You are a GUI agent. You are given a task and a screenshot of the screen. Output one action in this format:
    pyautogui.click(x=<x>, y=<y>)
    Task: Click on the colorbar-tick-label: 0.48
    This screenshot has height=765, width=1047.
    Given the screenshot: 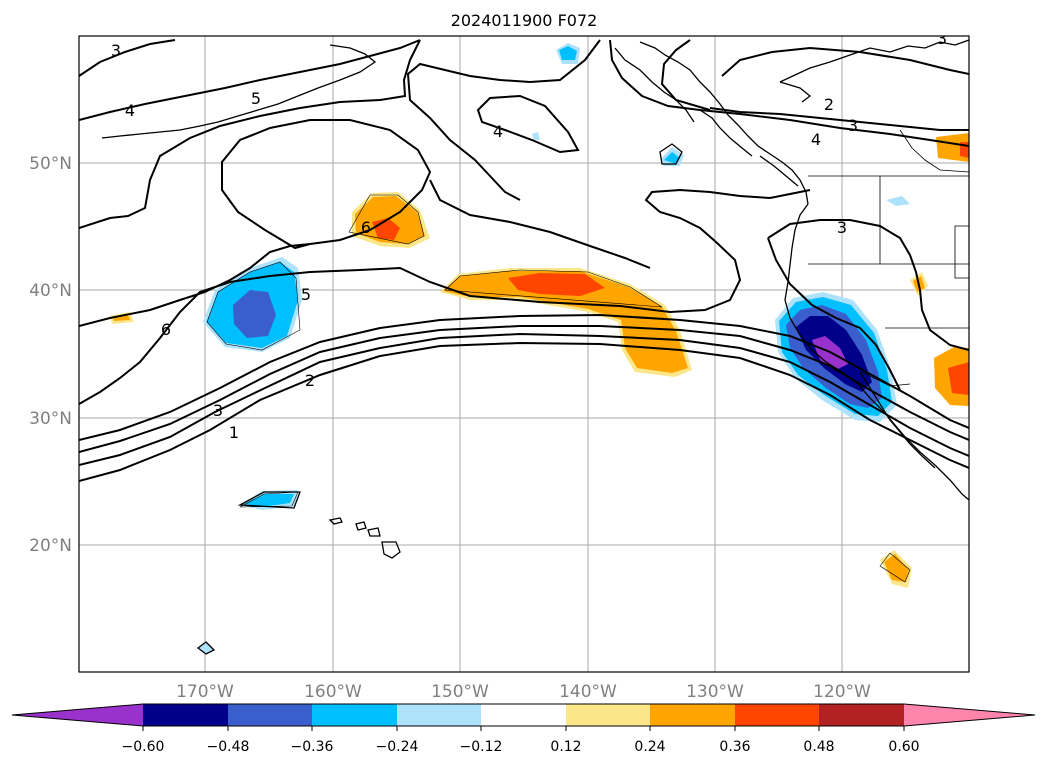 What is the action you would take?
    pyautogui.click(x=818, y=747)
    